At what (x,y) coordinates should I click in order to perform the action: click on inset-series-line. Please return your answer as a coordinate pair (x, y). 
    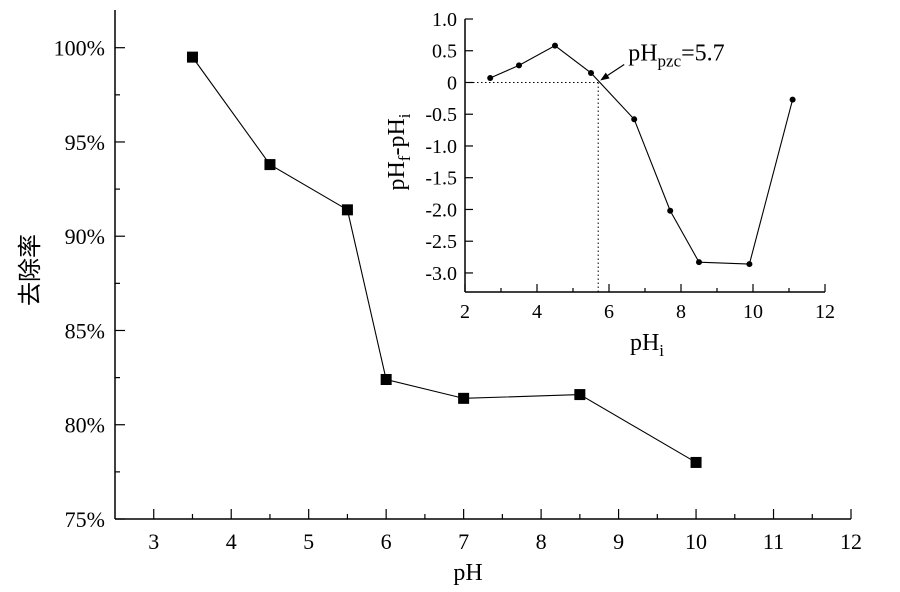
    Looking at the image, I should click on (641, 155).